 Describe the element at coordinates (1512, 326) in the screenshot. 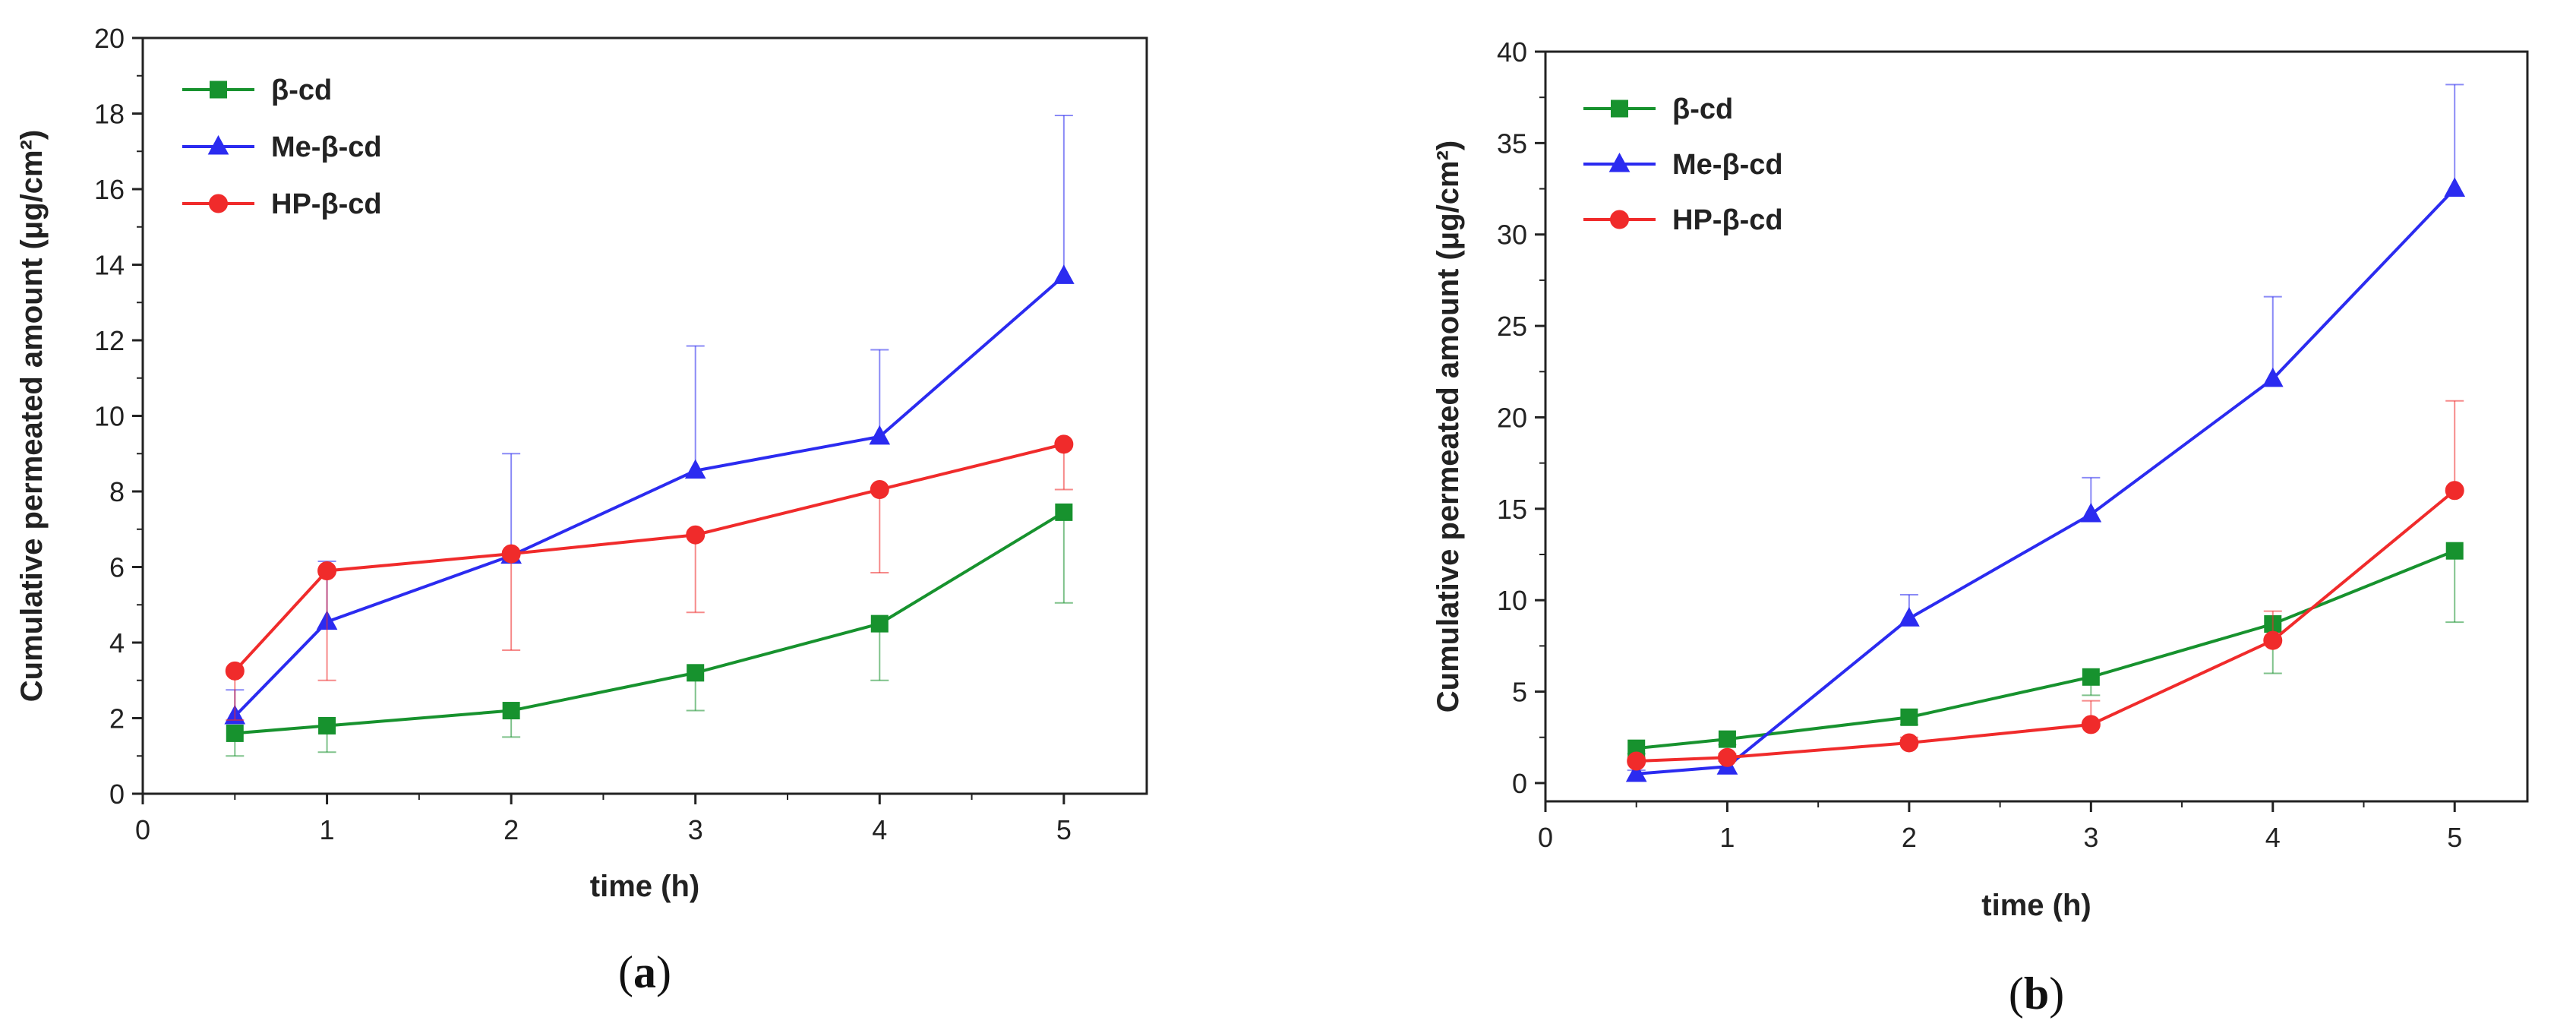

I see `y-tick-label: 25` at that location.